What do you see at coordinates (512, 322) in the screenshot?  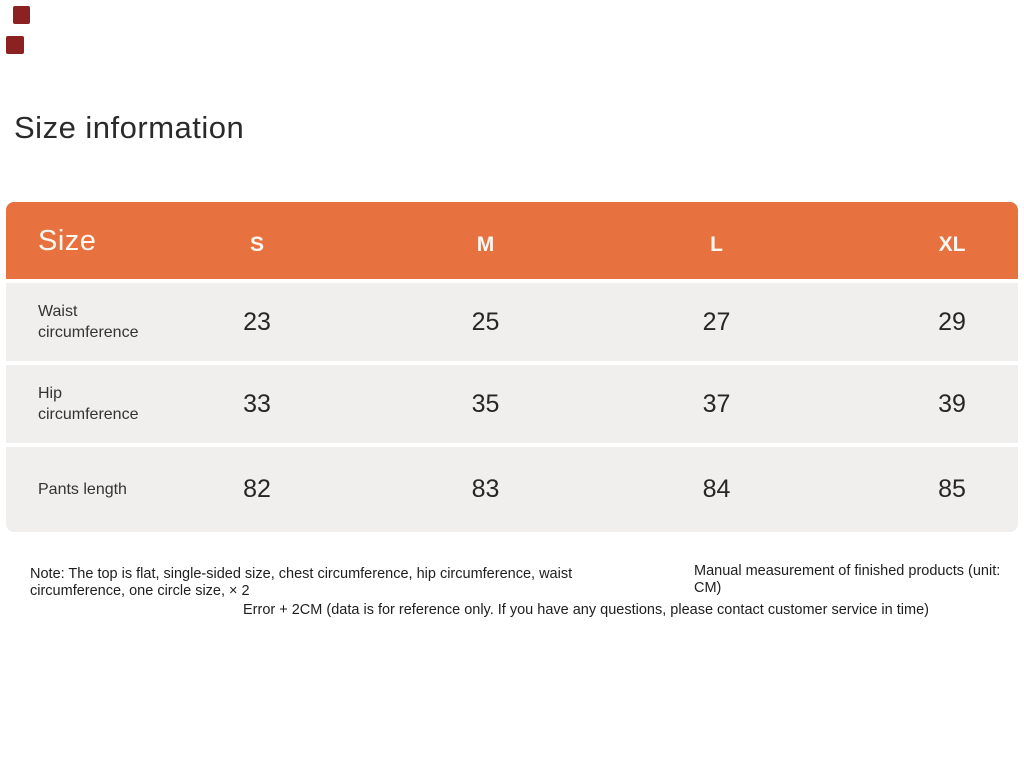 I see `table-row-waist: Waist circumference 23 25 27 29` at bounding box center [512, 322].